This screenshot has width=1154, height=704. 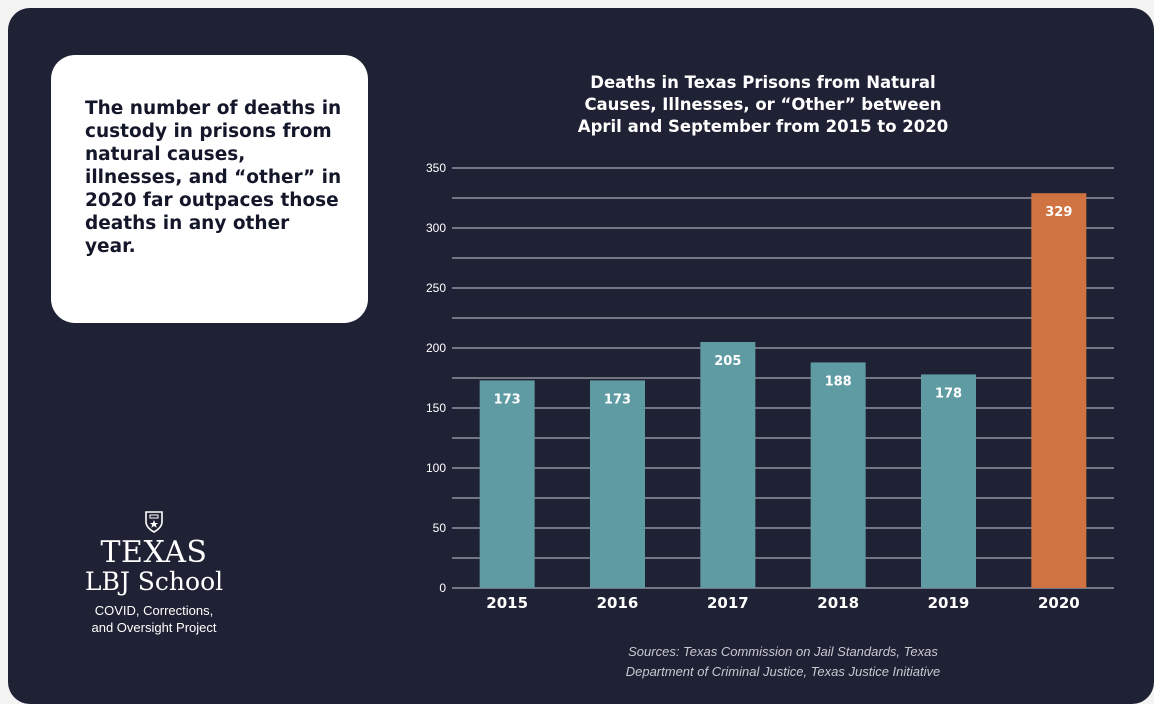 I want to click on data-label: 329, so click(x=1058, y=212).